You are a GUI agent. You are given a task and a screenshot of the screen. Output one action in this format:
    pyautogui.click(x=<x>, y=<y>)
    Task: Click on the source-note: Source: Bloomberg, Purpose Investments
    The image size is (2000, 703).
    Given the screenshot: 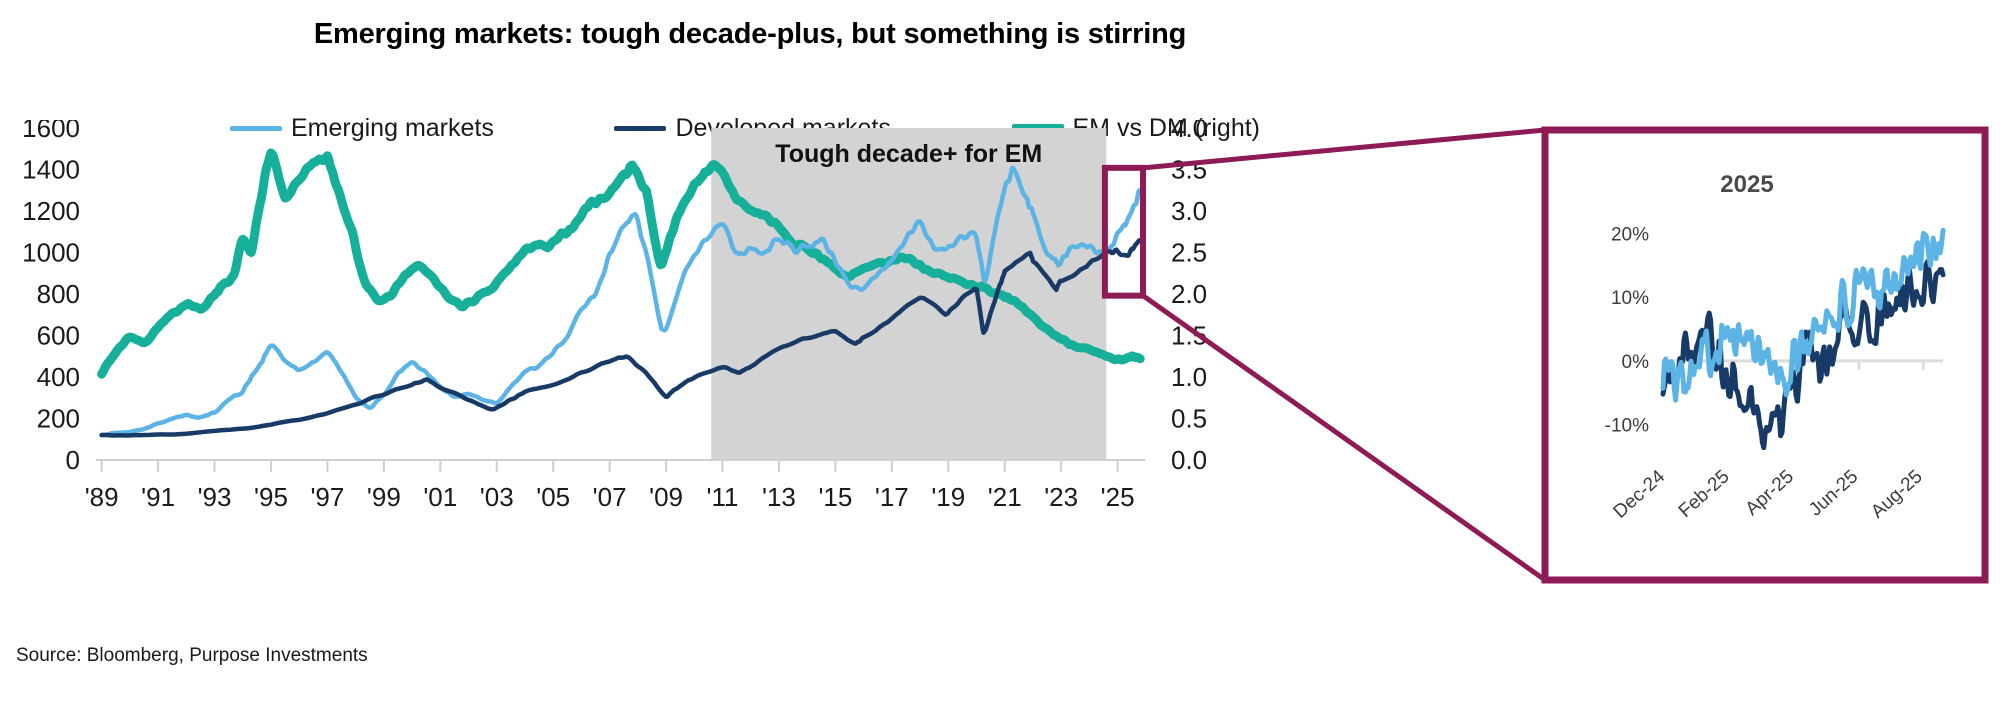 What is the action you would take?
    pyautogui.click(x=192, y=655)
    